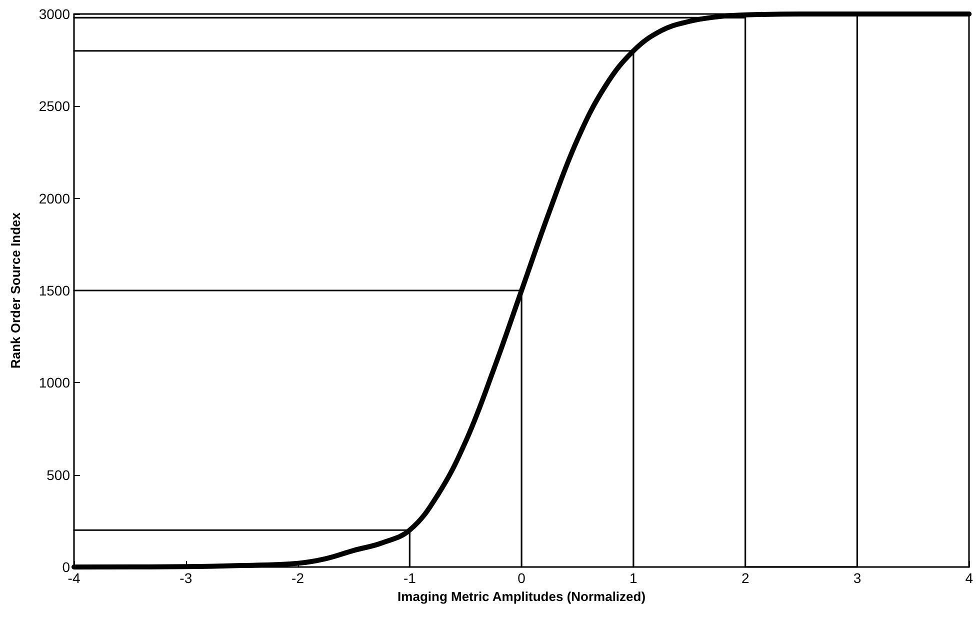  What do you see at coordinates (54, 290) in the screenshot?
I see `y-tick-label: 1500` at bounding box center [54, 290].